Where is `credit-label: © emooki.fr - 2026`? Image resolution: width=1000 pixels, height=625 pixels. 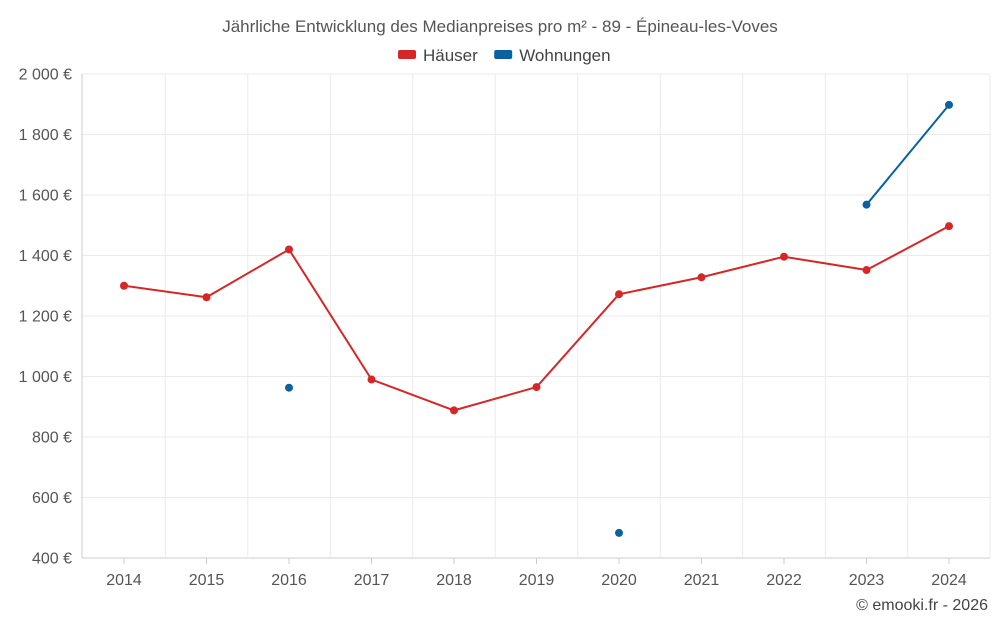
credit-label: © emooki.fr - 2026 is located at coordinates (922, 605).